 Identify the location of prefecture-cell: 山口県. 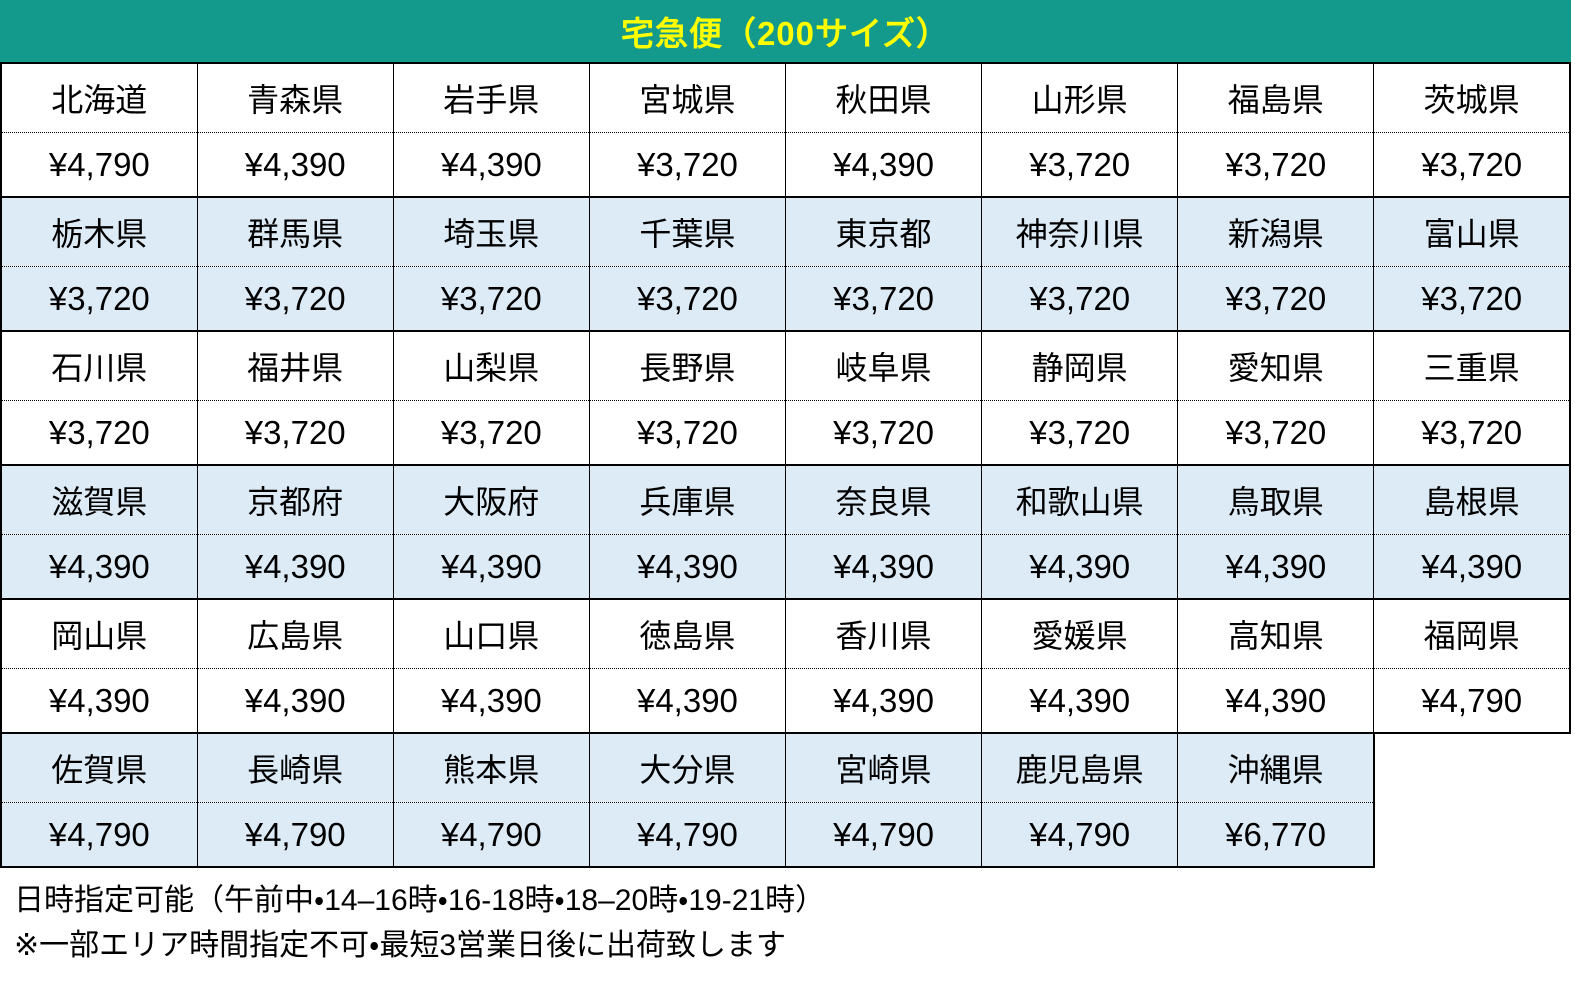
(491, 633).